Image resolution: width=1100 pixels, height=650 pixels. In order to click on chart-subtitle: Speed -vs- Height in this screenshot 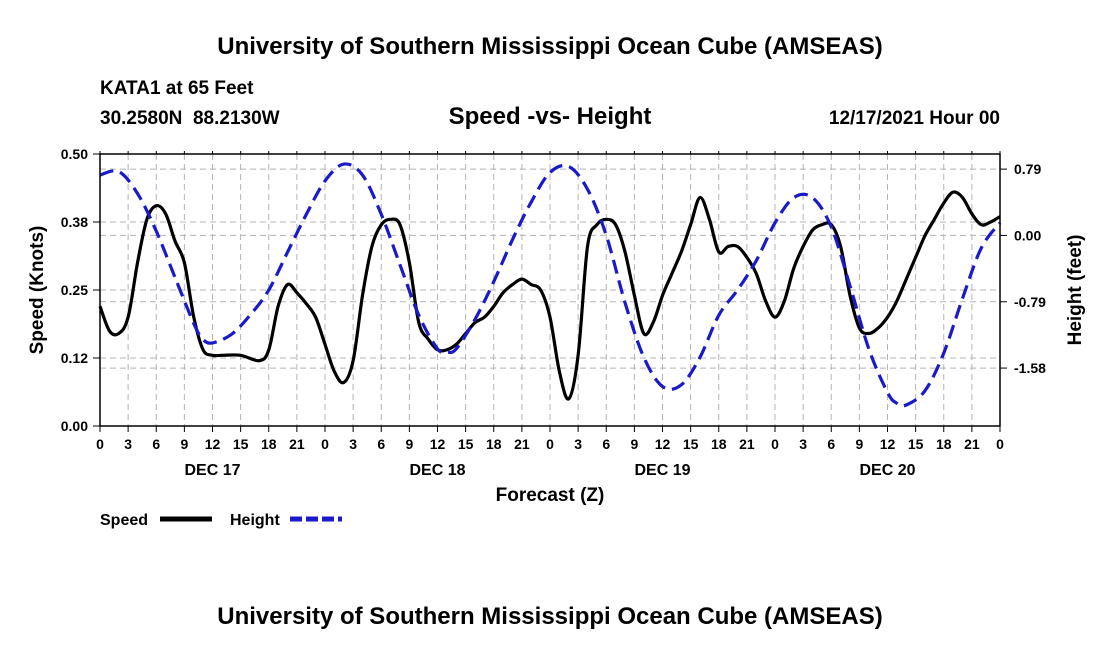, I will do `click(550, 116)`.